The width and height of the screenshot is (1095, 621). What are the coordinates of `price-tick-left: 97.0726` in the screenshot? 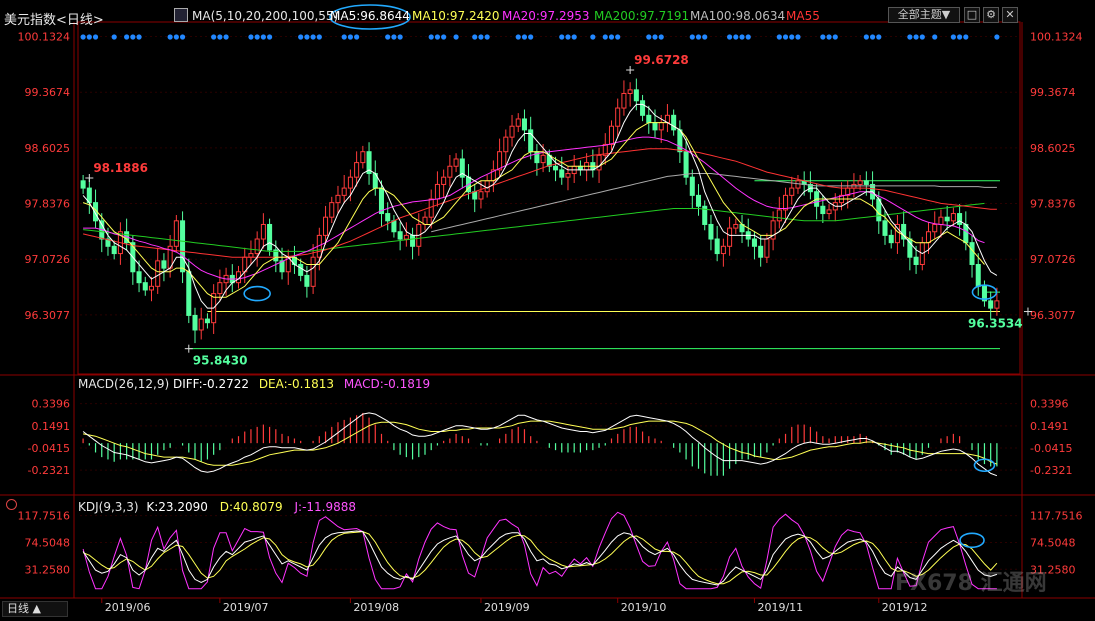 It's located at (48, 259).